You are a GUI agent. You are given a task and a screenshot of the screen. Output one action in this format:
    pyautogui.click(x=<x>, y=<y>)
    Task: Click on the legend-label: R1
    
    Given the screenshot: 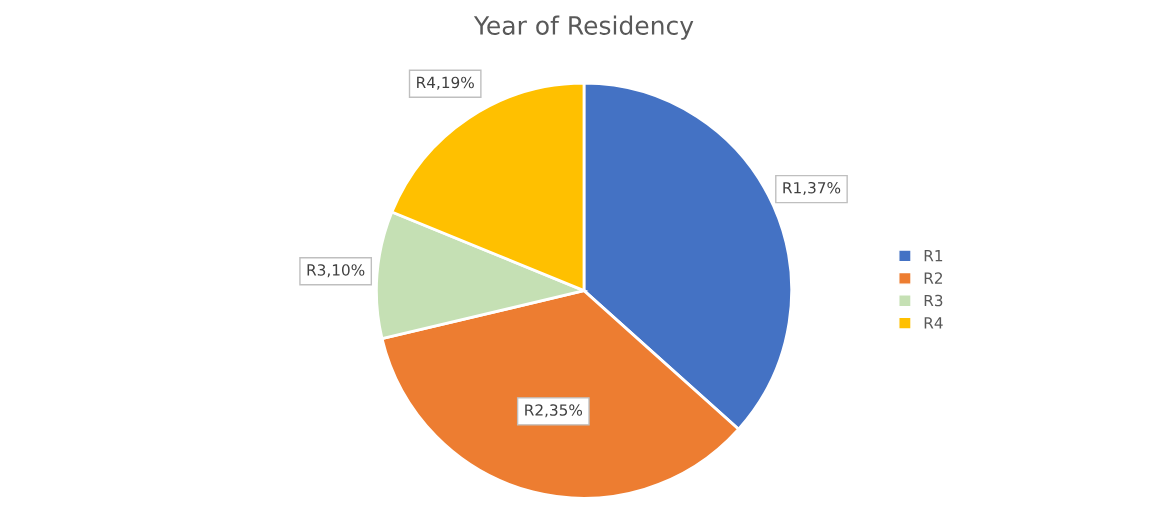 What is the action you would take?
    pyautogui.click(x=933, y=256)
    